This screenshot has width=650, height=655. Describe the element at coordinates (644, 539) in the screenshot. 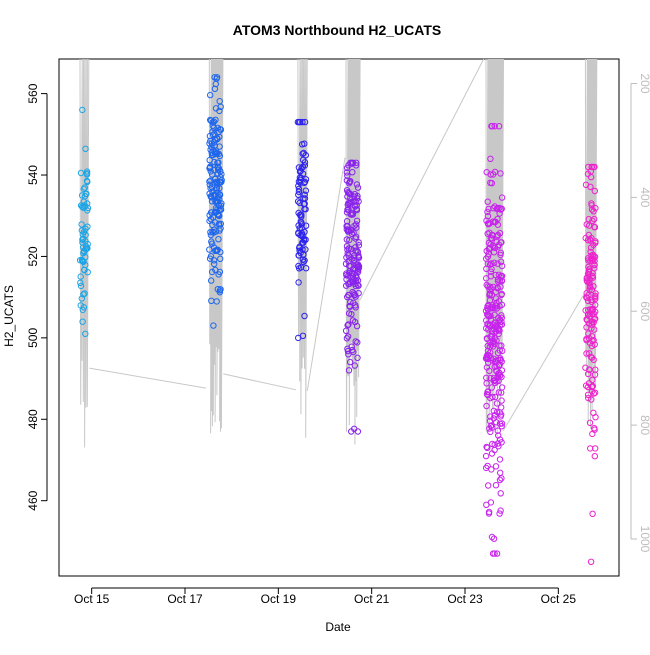

I see `y2-tick-label: 1000` at that location.